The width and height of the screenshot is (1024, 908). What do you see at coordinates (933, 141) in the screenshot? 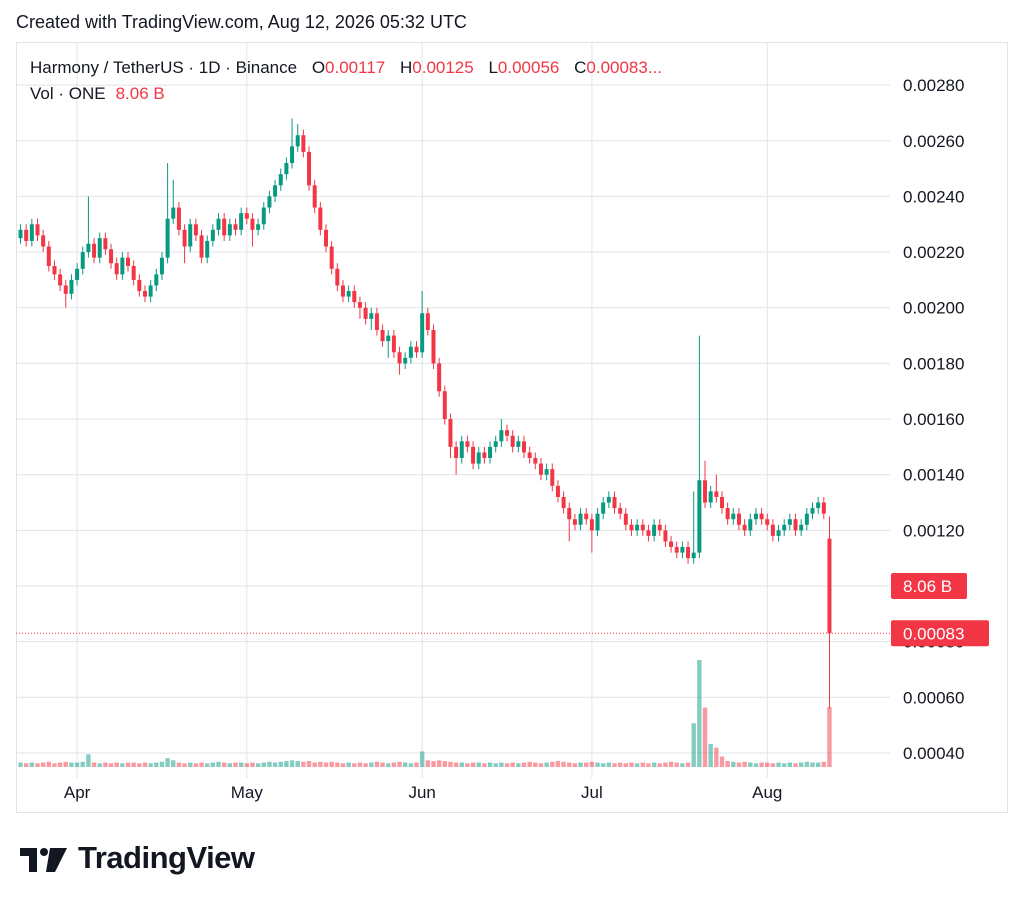
I see `y-tick-label: 0.00260` at bounding box center [933, 141].